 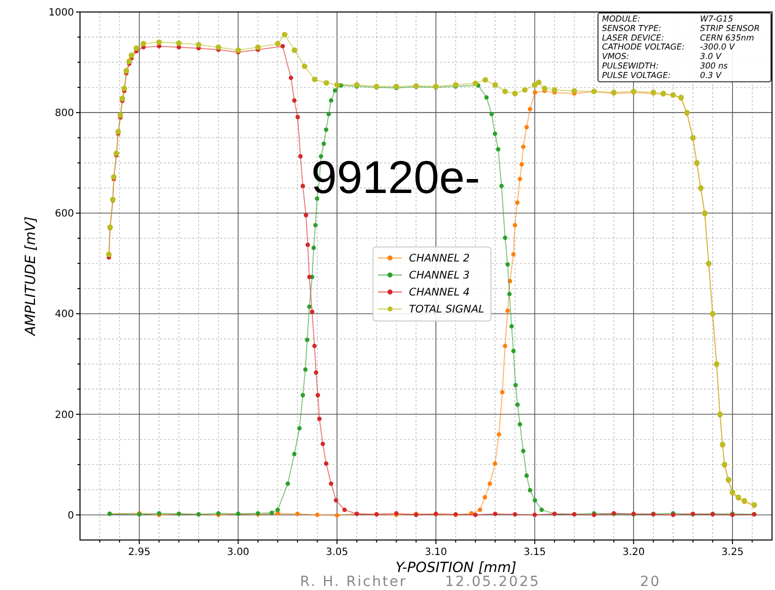 What do you see at coordinates (718, 47) in the screenshot?
I see `annotation: -300.0 V` at bounding box center [718, 47].